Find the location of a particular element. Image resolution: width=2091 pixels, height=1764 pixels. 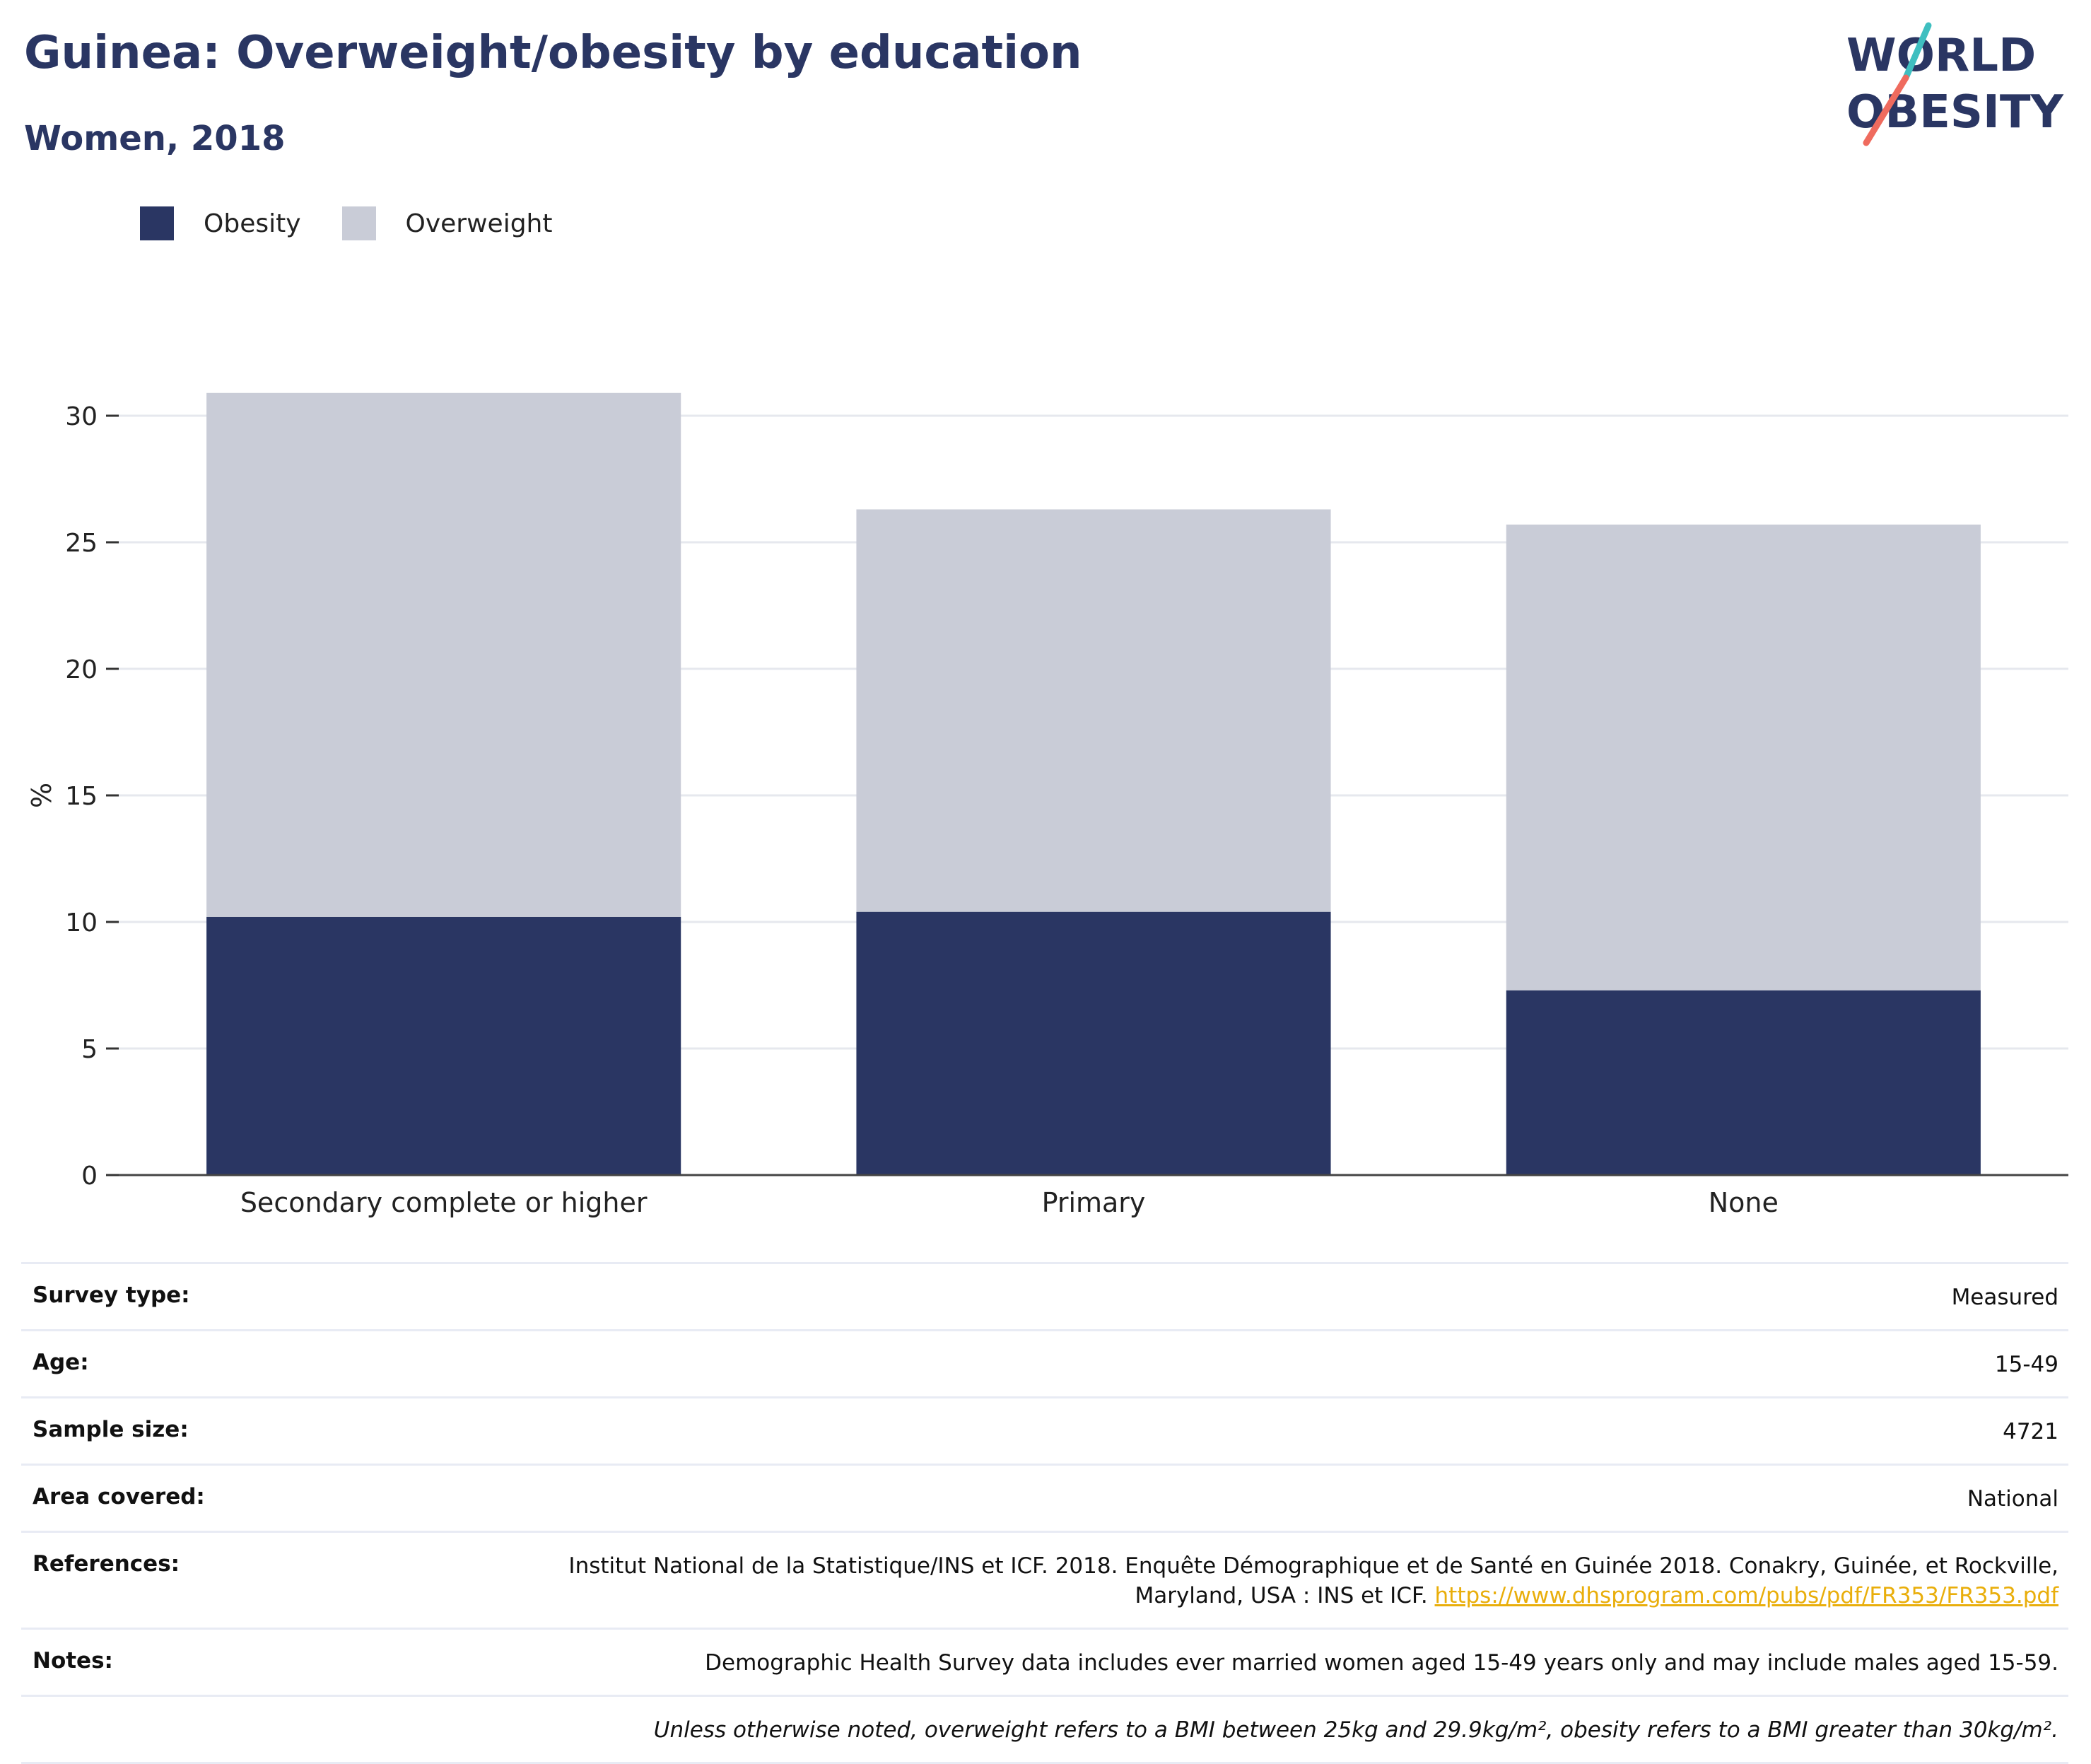

legend-item-overweight: Overweight is located at coordinates (447, 223).